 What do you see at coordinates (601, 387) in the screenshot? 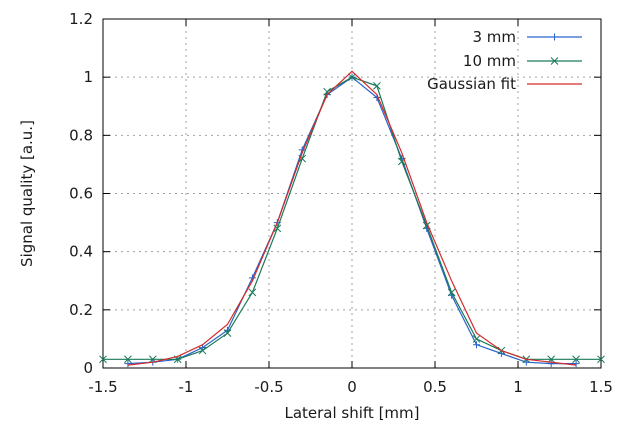
I see `x-tick-label: 1.5` at bounding box center [601, 387].